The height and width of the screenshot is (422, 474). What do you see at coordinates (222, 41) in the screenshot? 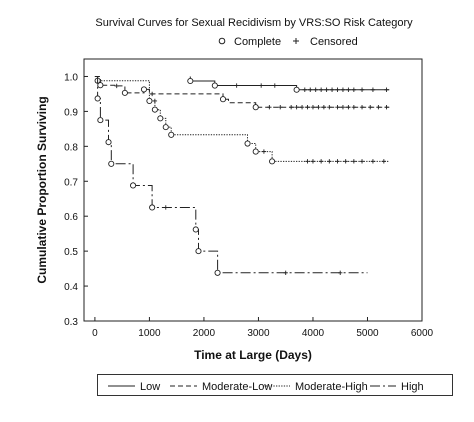
I see `complete-marker-symbol` at bounding box center [222, 41].